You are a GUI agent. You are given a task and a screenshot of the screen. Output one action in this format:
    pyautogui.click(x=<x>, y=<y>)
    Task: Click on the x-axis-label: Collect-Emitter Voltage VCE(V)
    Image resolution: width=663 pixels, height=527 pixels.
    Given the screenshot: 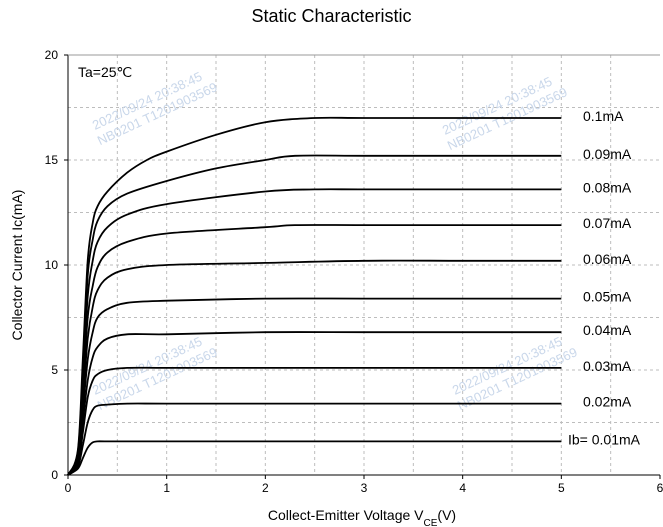 What is the action you would take?
    pyautogui.click(x=362, y=517)
    